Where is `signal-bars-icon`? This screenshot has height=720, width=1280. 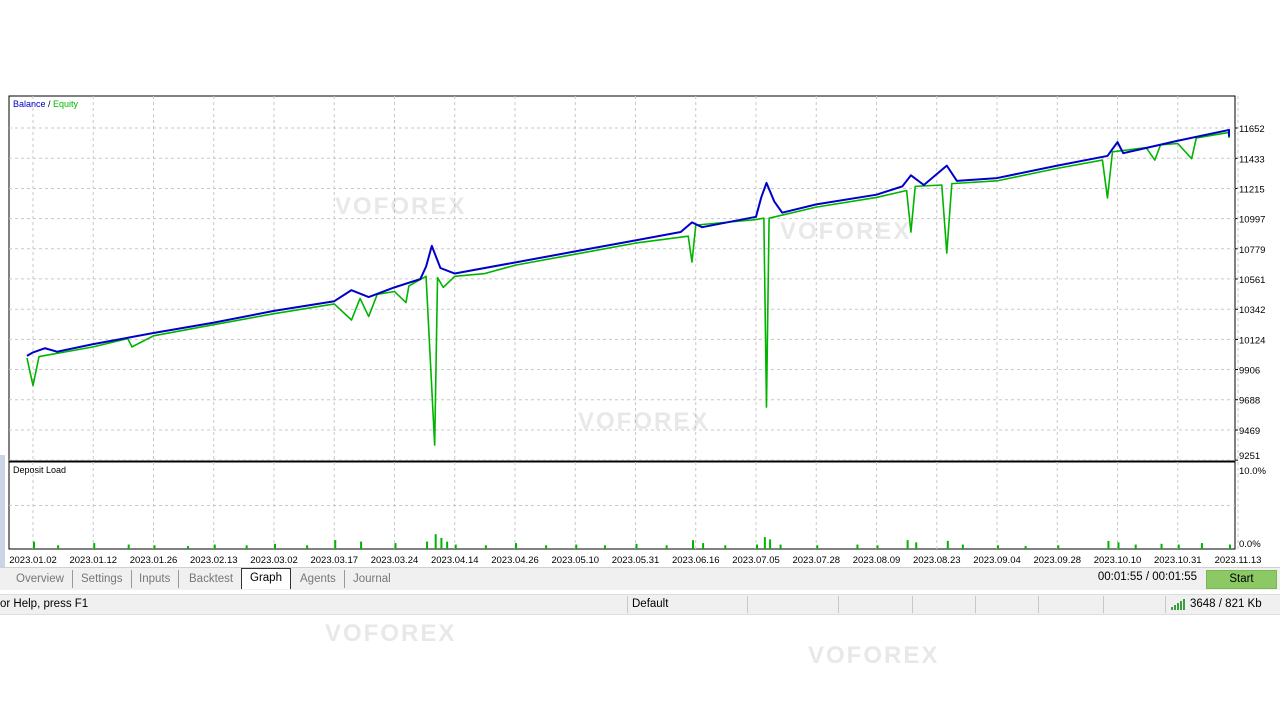
signal-bars-icon is located at coordinates (1178, 604).